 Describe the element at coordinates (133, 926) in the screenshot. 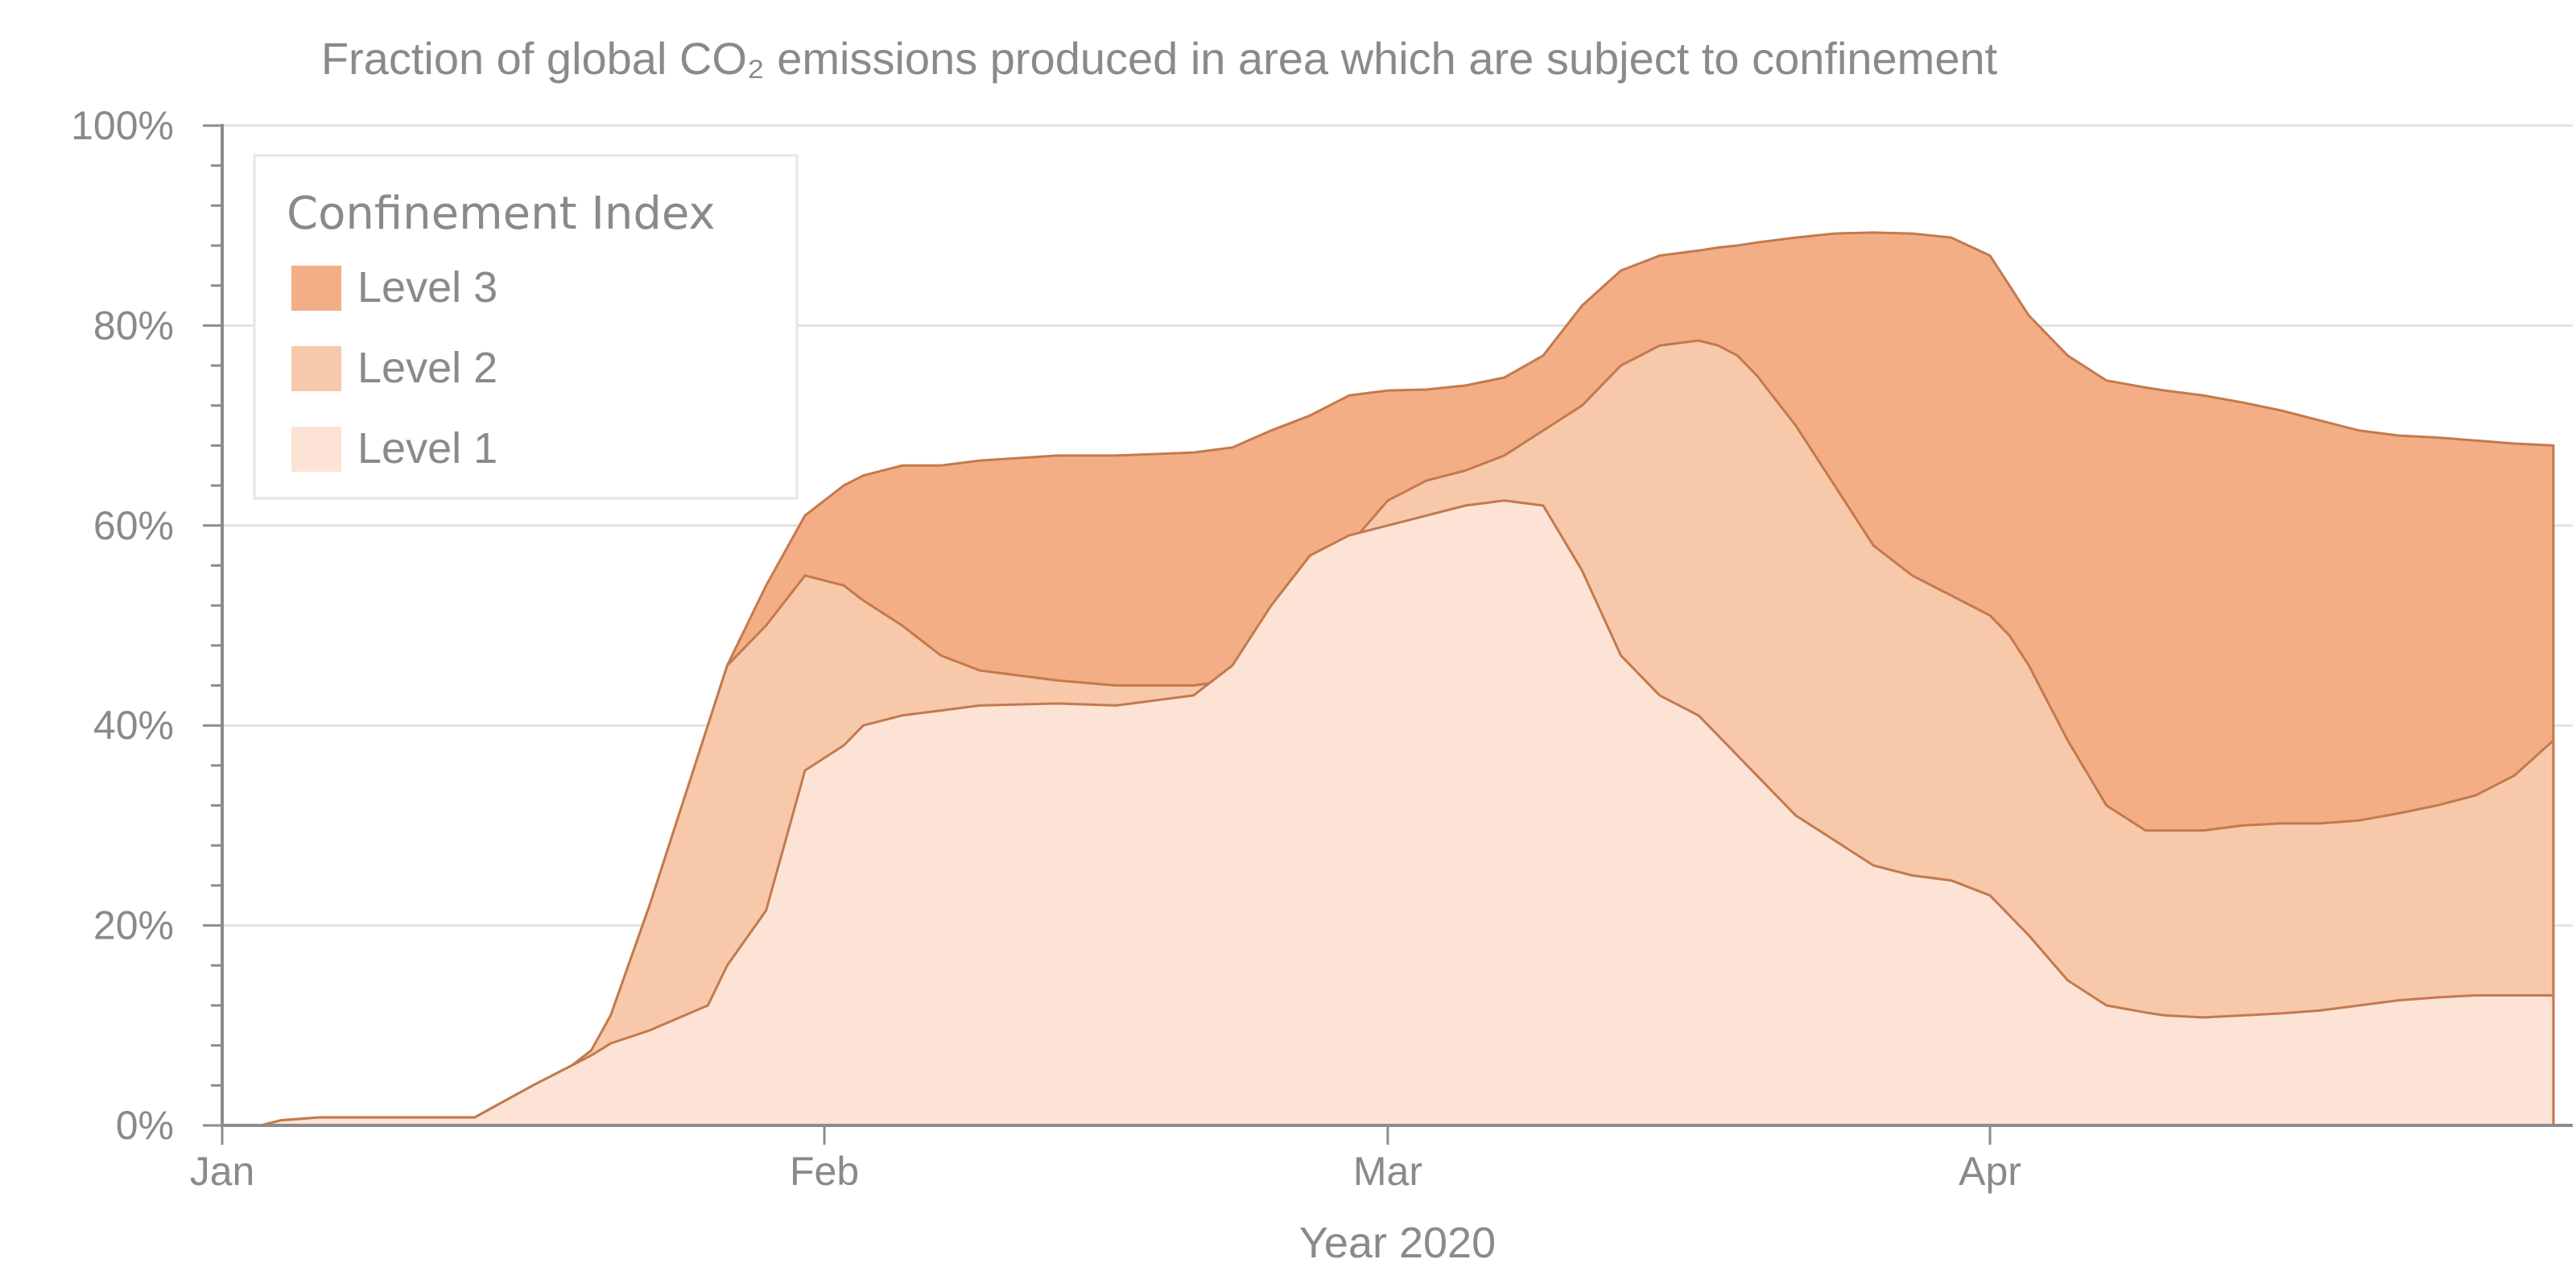

I see `y-tick-label: 20%` at that location.